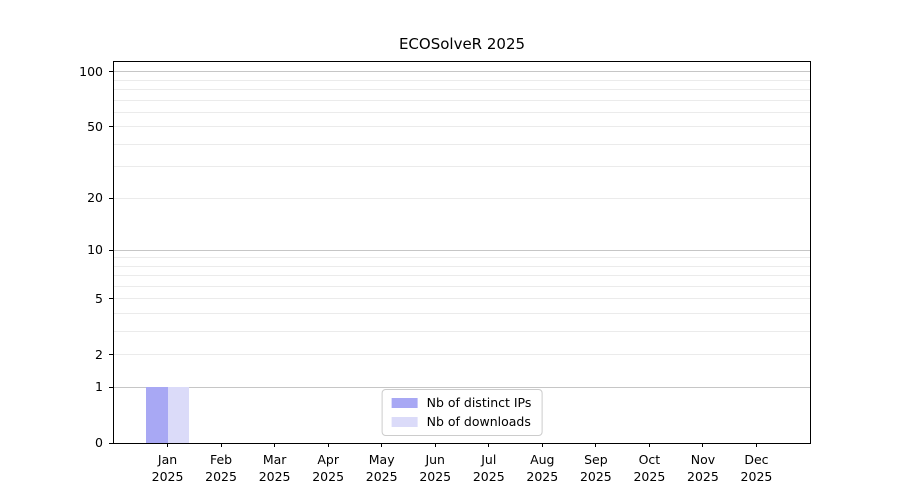 The height and width of the screenshot is (500, 900). Describe the element at coordinates (404, 403) in the screenshot. I see `legend-swatch-distinct-ips` at that location.